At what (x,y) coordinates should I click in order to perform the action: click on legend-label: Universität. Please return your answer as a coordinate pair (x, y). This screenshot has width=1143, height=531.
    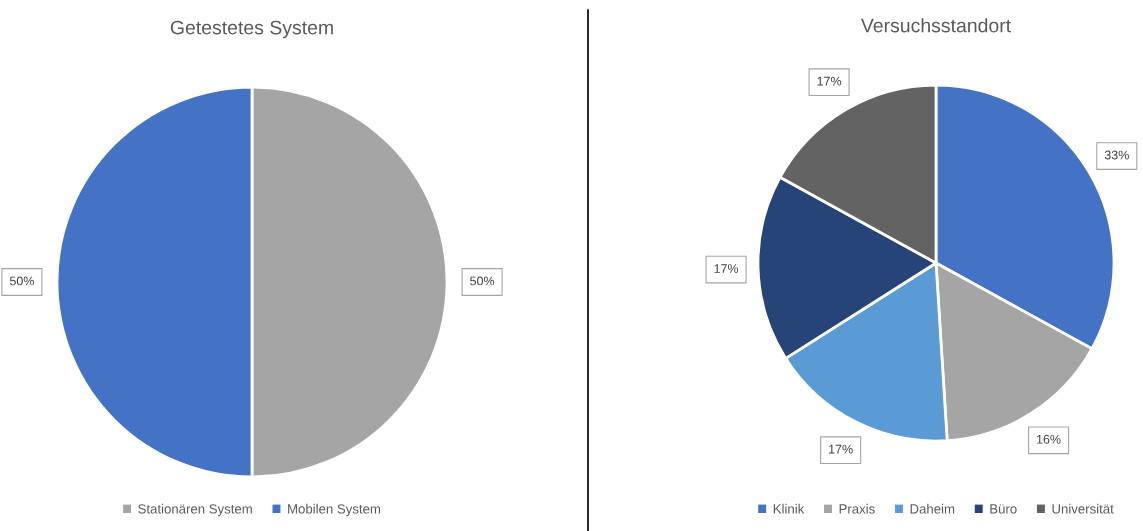
    Looking at the image, I should click on (1083, 508).